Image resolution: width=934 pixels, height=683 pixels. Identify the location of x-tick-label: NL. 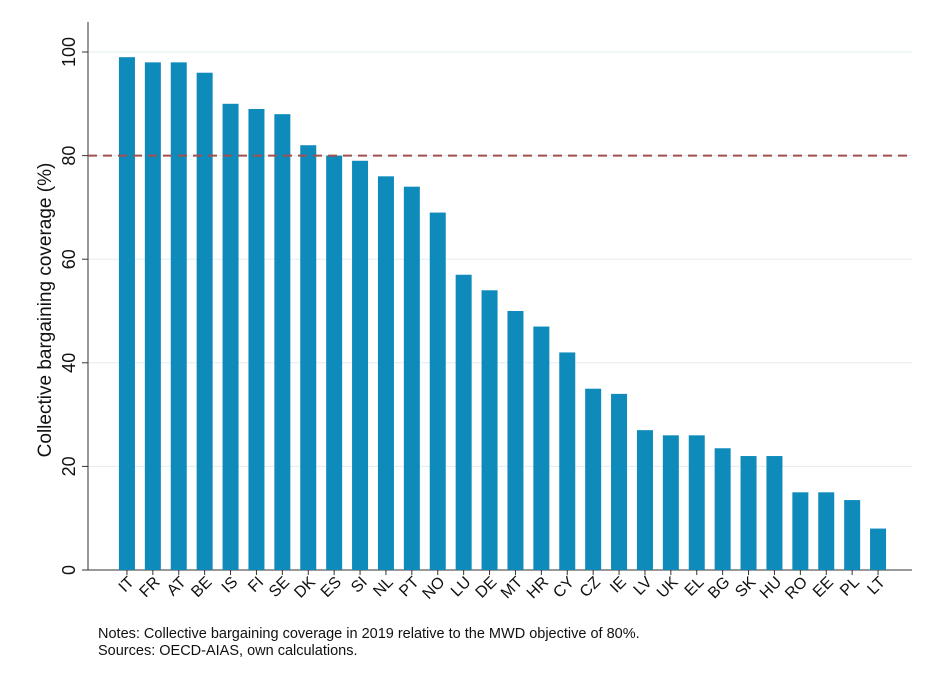
(383, 587).